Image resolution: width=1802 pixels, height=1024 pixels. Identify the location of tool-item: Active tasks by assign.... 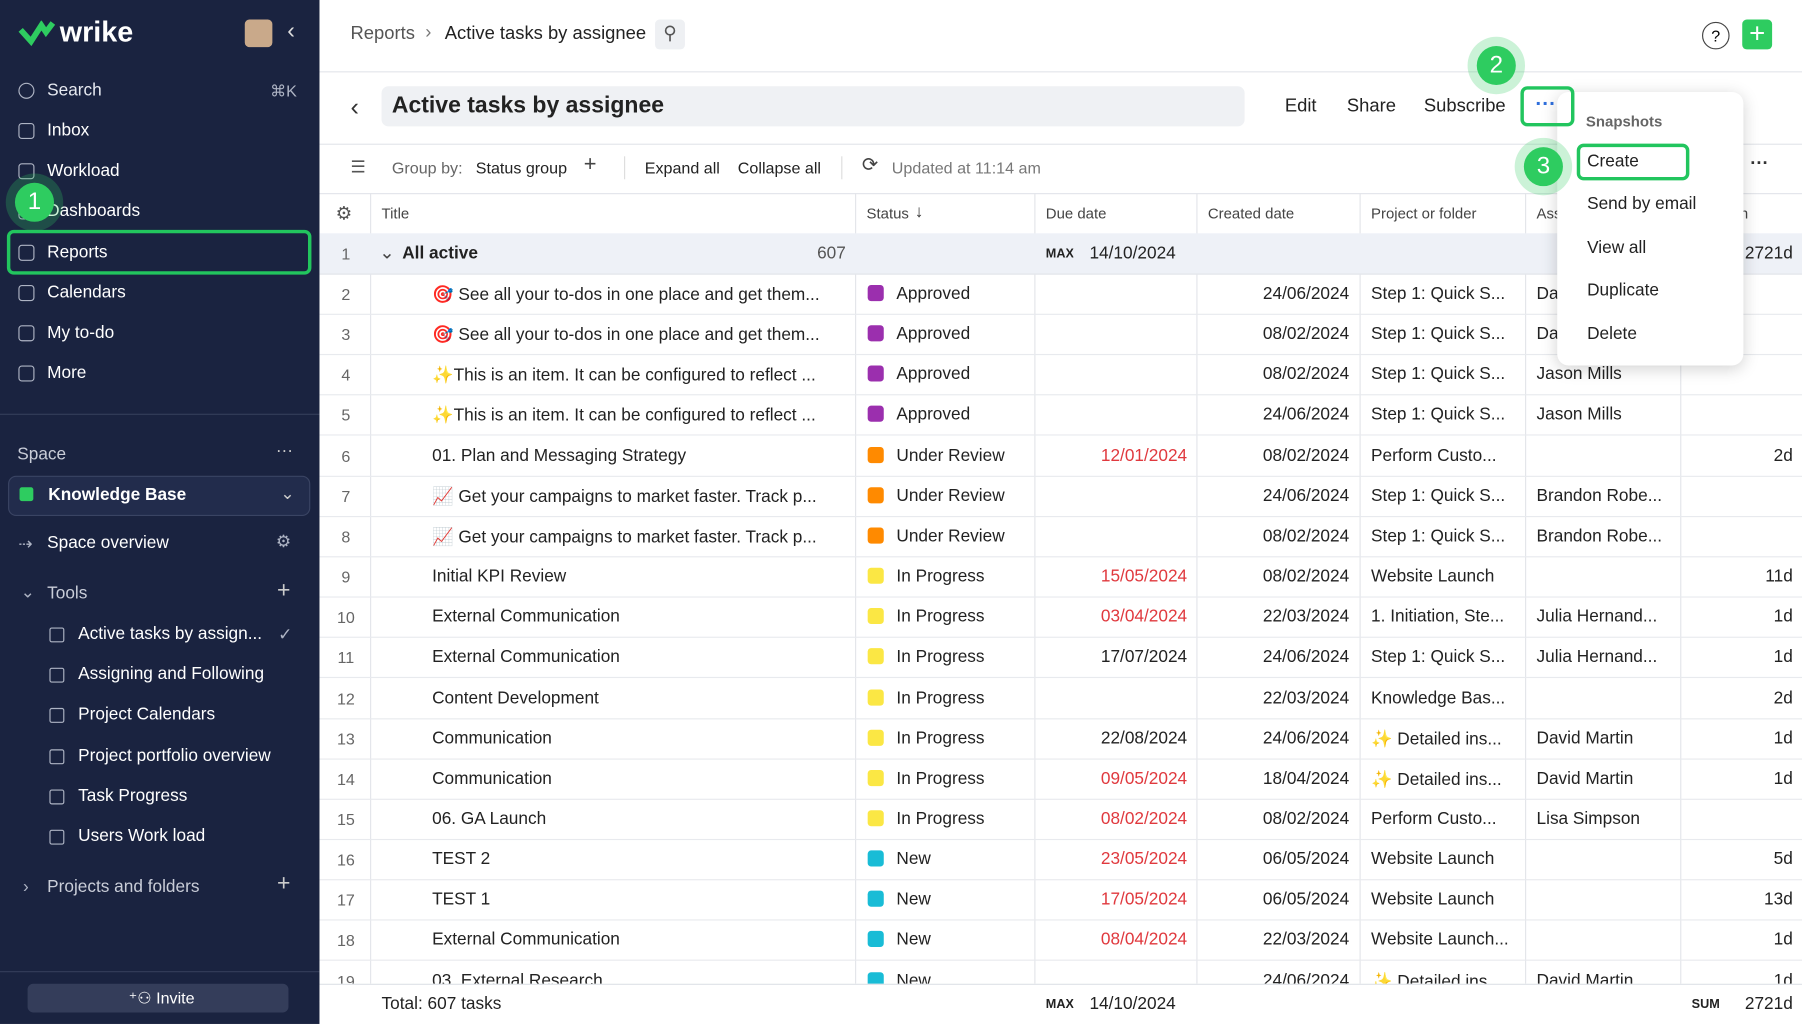
(170, 634).